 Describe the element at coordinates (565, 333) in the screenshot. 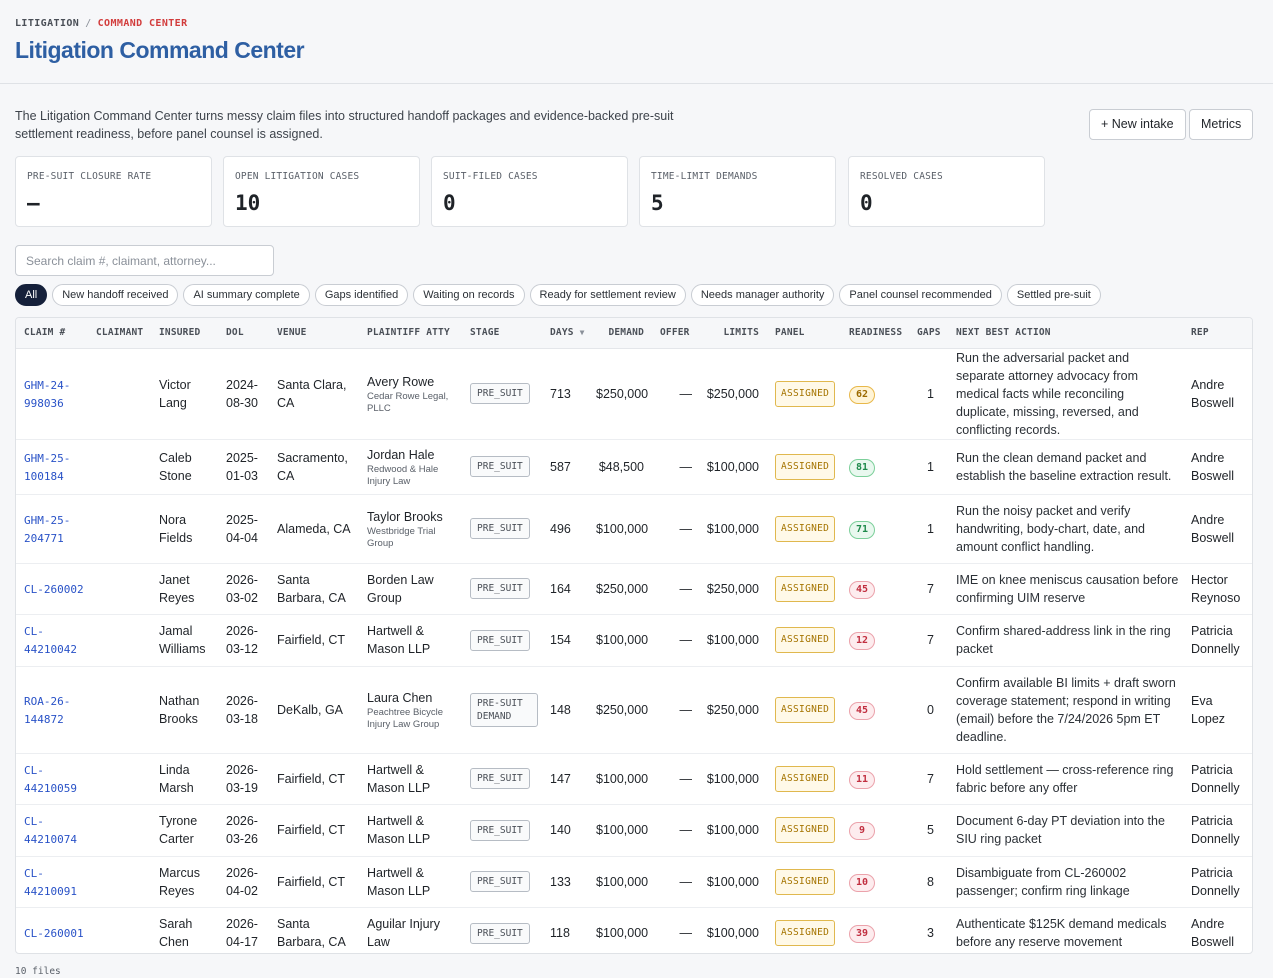

I see `column-header-days: DAYS ▼` at that location.